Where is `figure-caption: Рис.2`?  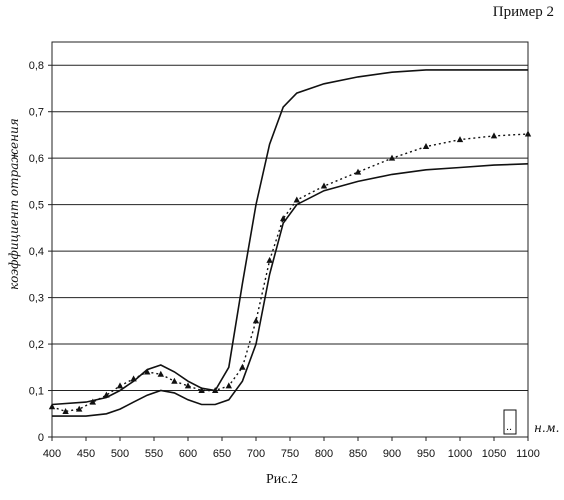 figure-caption: Рис.2 is located at coordinates (282, 480).